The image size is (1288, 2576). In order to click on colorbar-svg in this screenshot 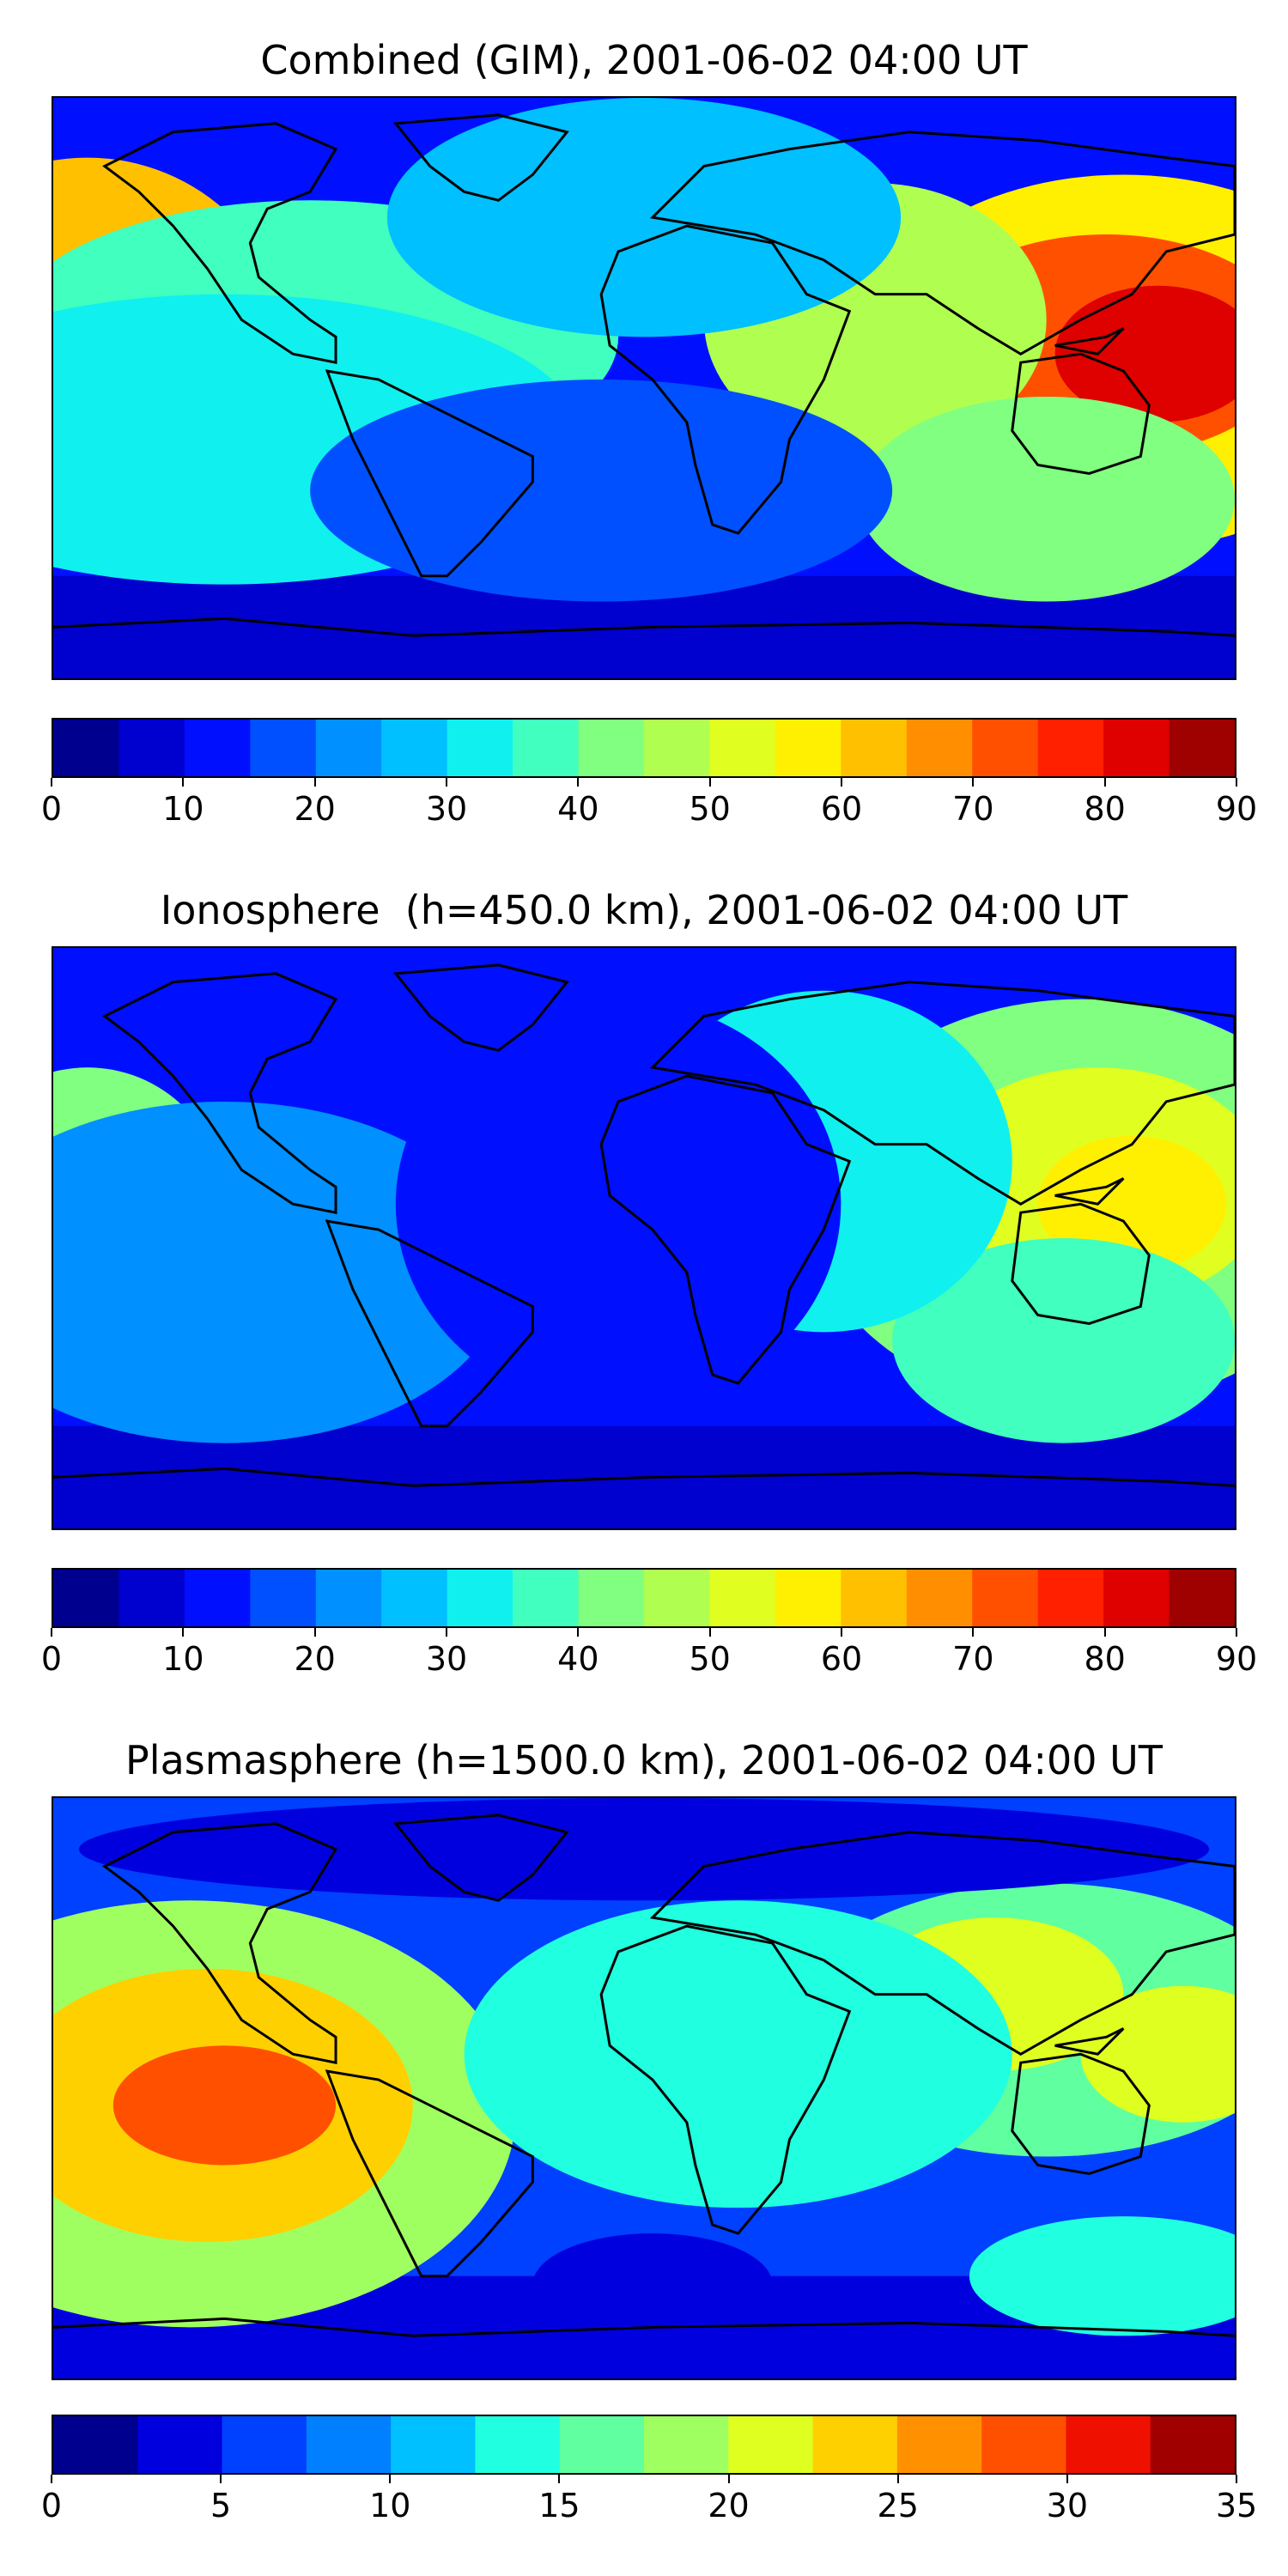, I will do `click(644, 2444)`.